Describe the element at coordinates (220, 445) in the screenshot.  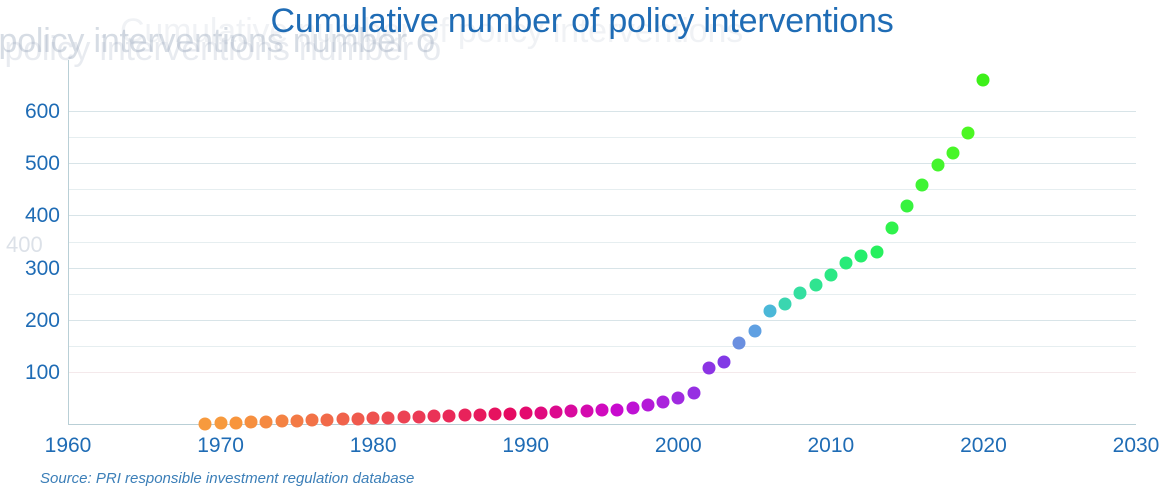
I see `x-tick-label-1970: 1970` at that location.